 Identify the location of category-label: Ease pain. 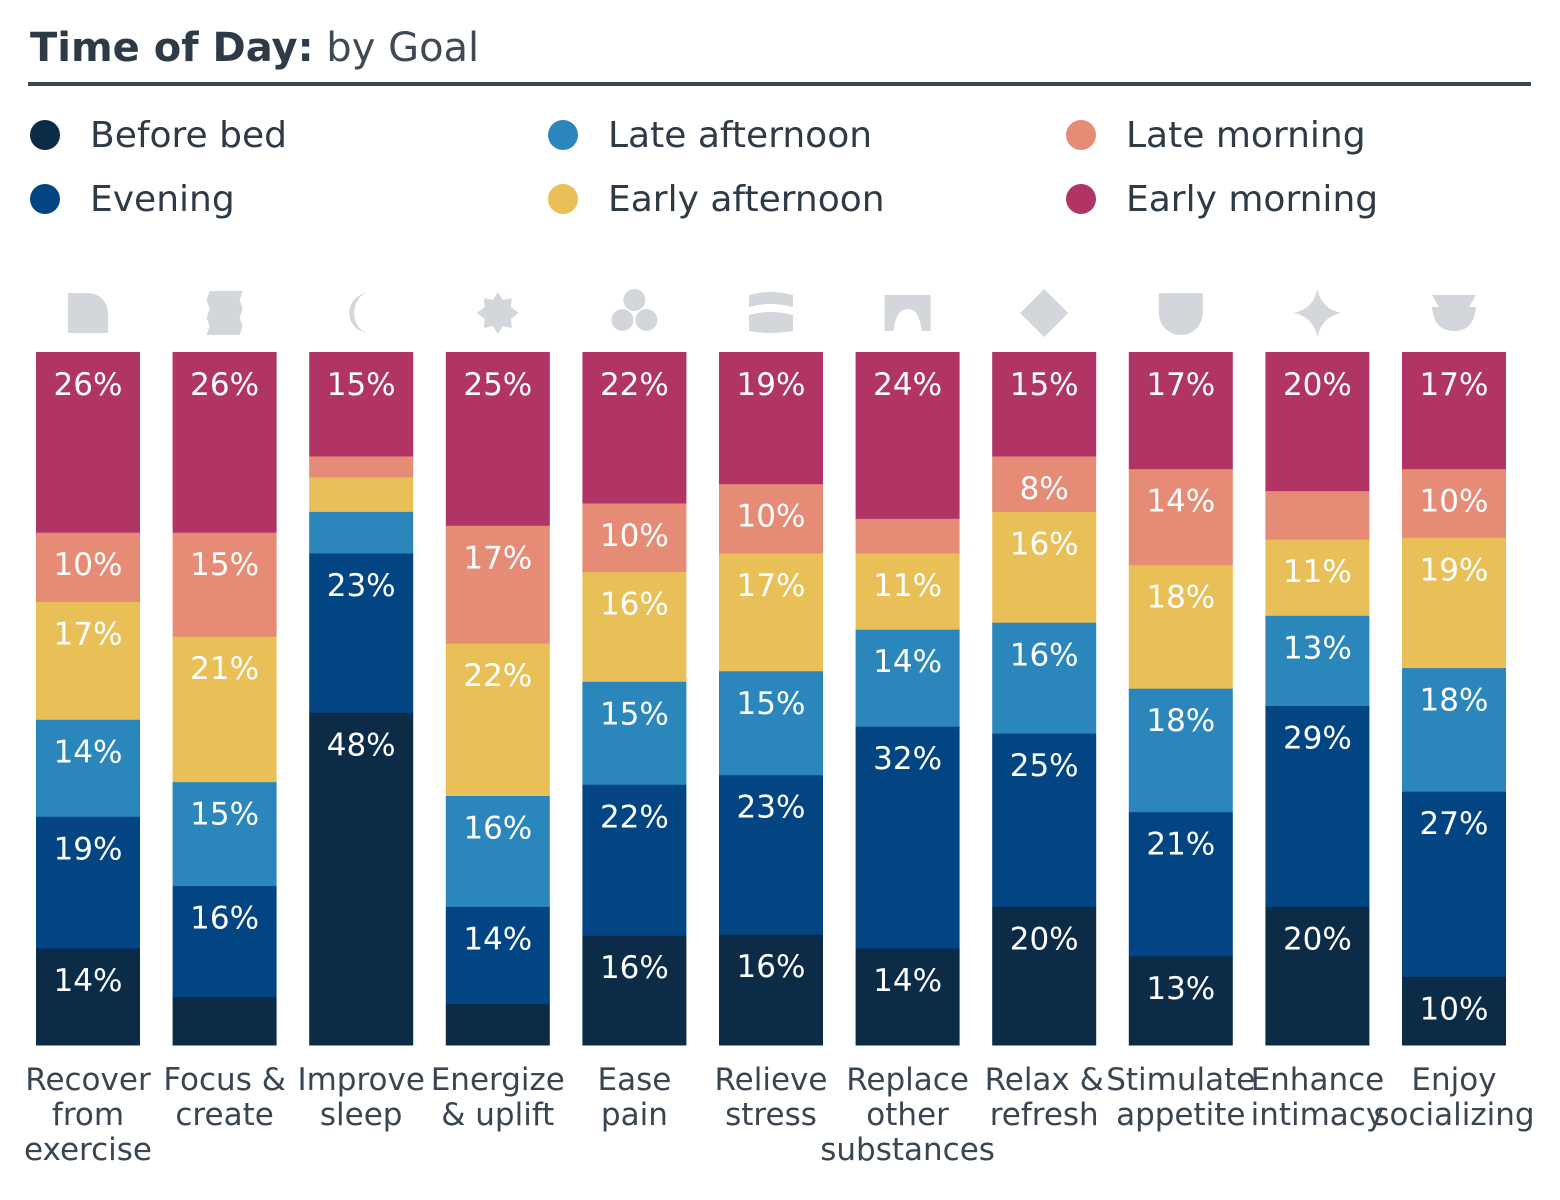
(634, 1097).